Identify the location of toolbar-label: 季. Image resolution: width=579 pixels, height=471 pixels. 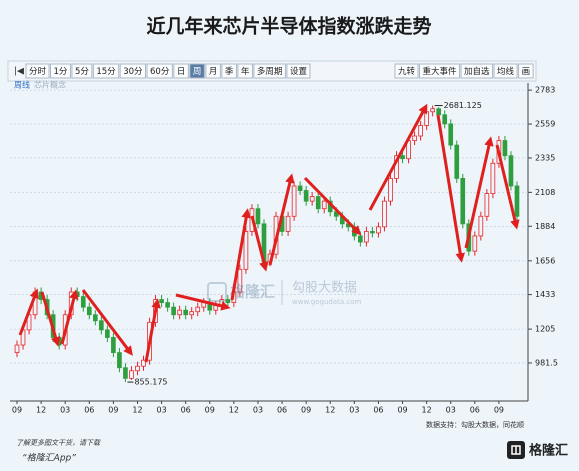
(229, 71).